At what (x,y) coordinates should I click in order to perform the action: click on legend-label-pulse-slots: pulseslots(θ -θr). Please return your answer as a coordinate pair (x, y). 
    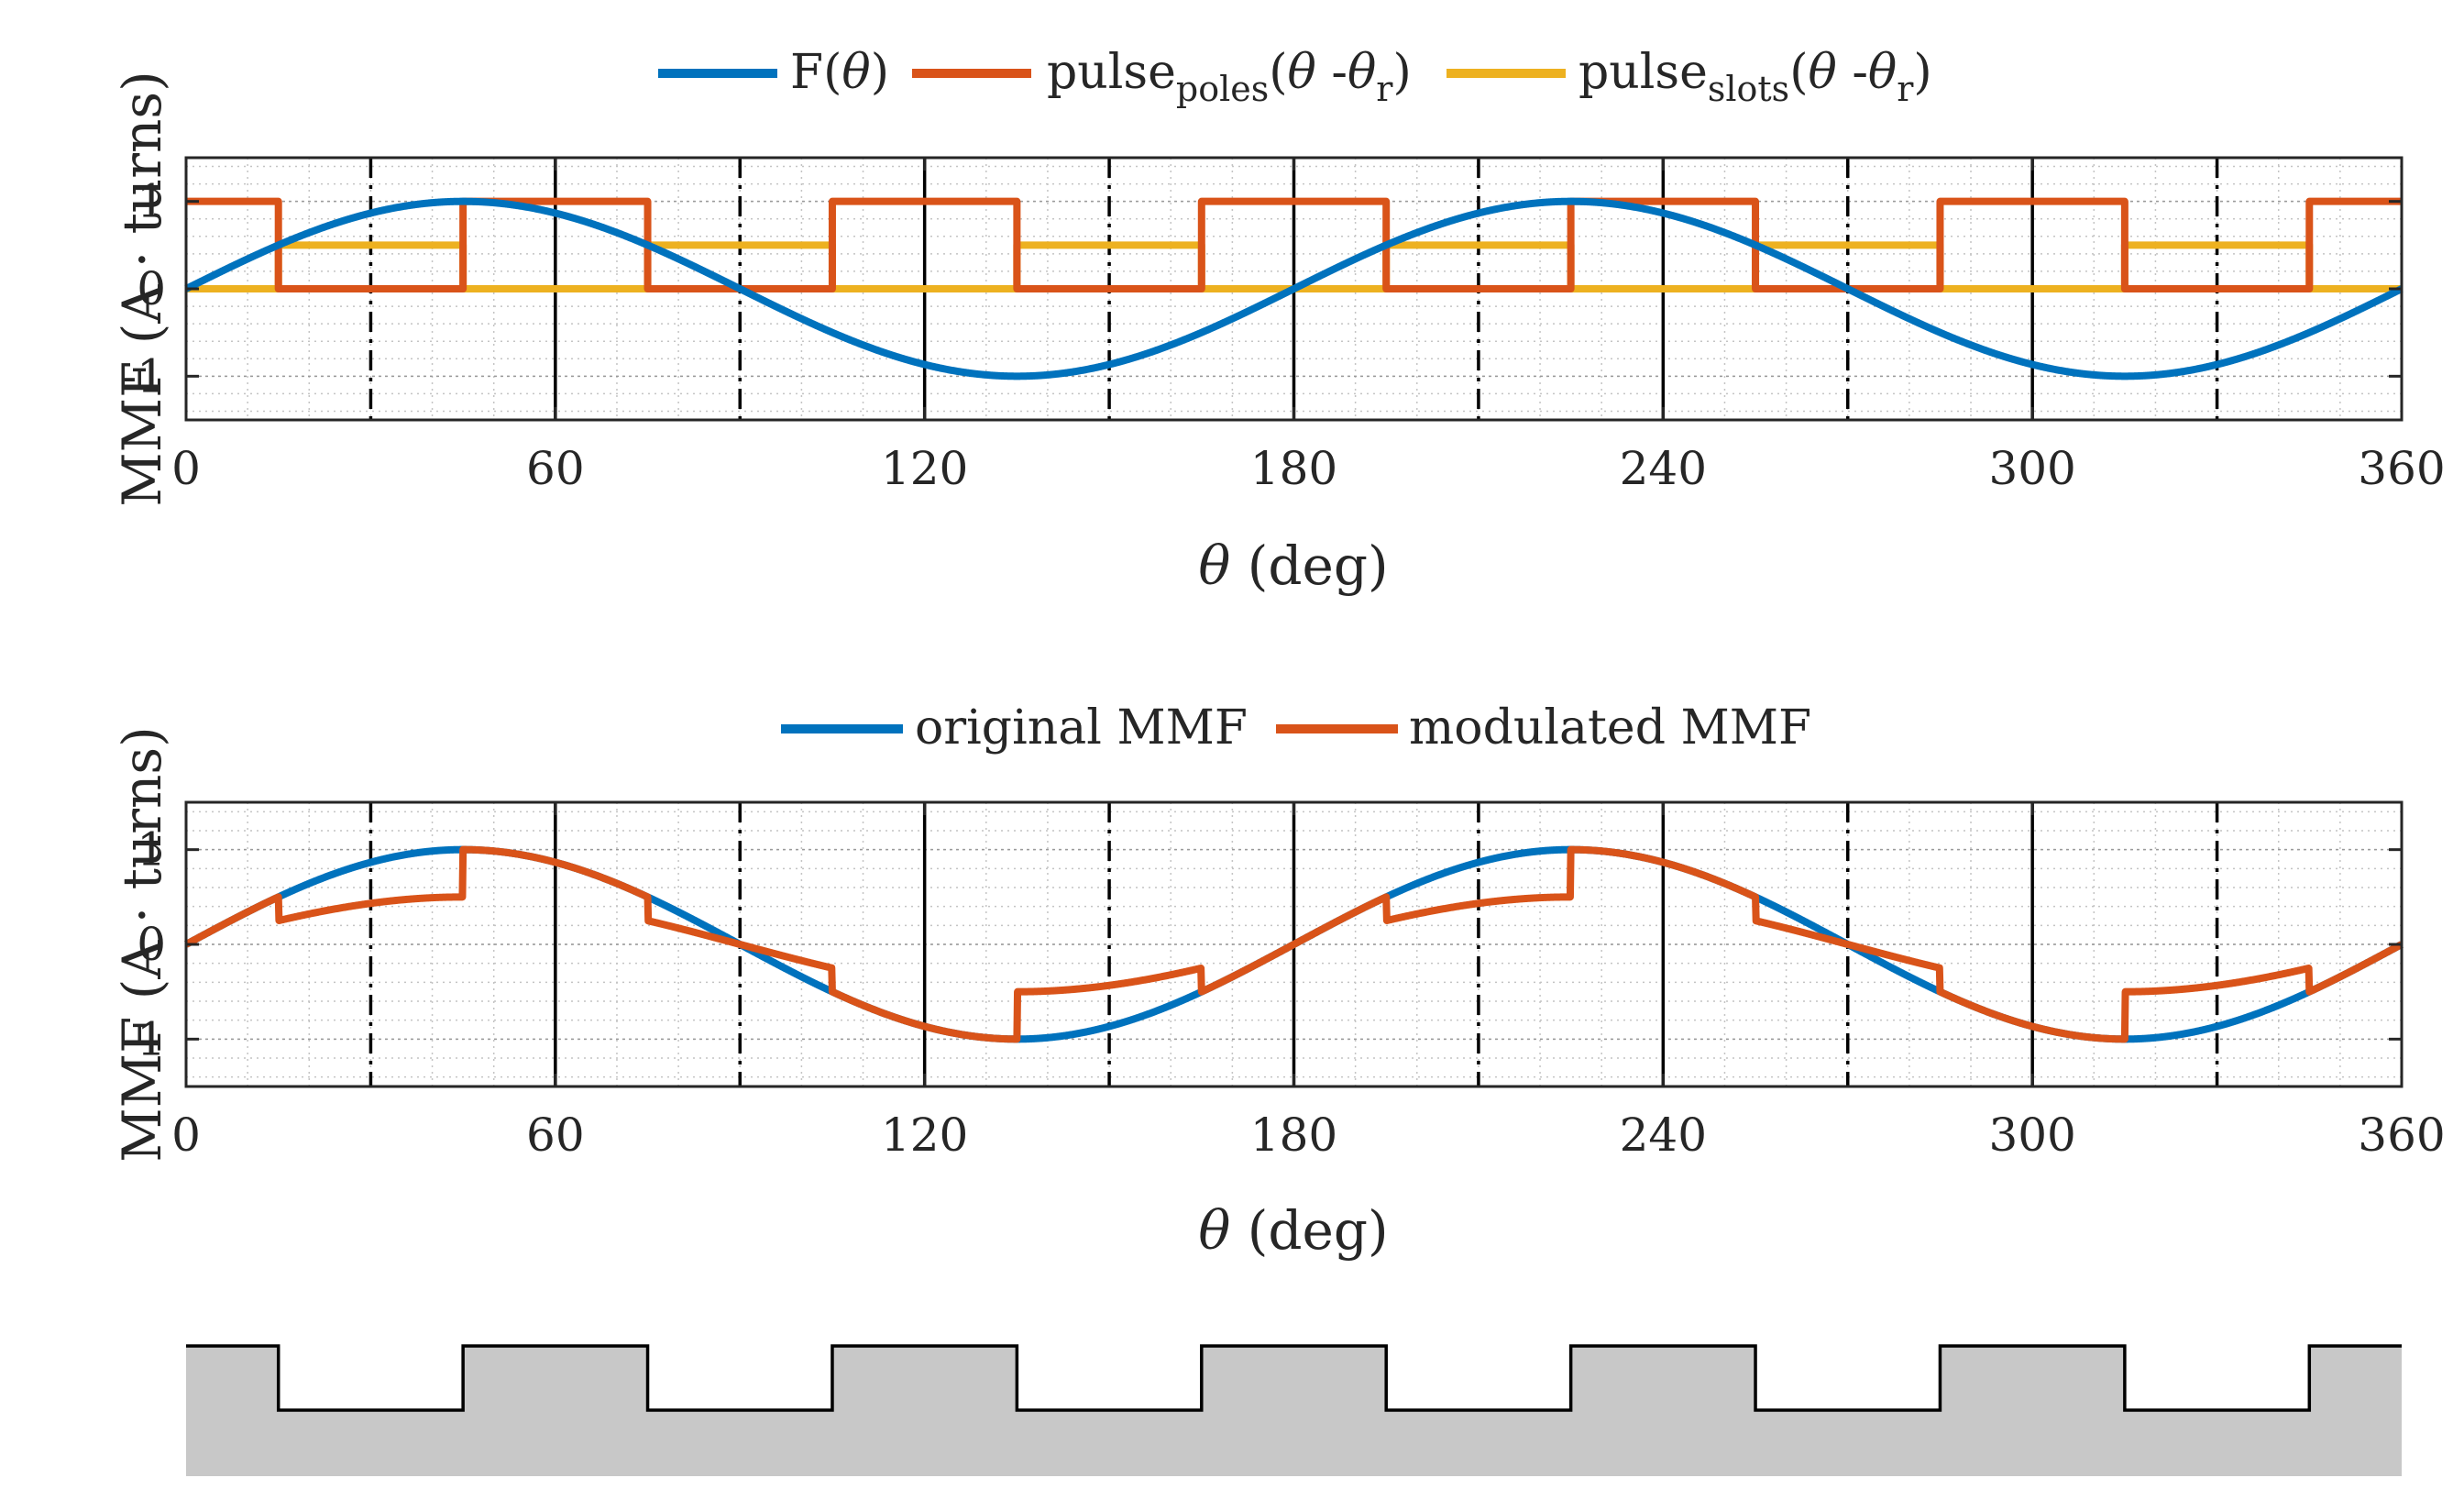
    Looking at the image, I should click on (1755, 77).